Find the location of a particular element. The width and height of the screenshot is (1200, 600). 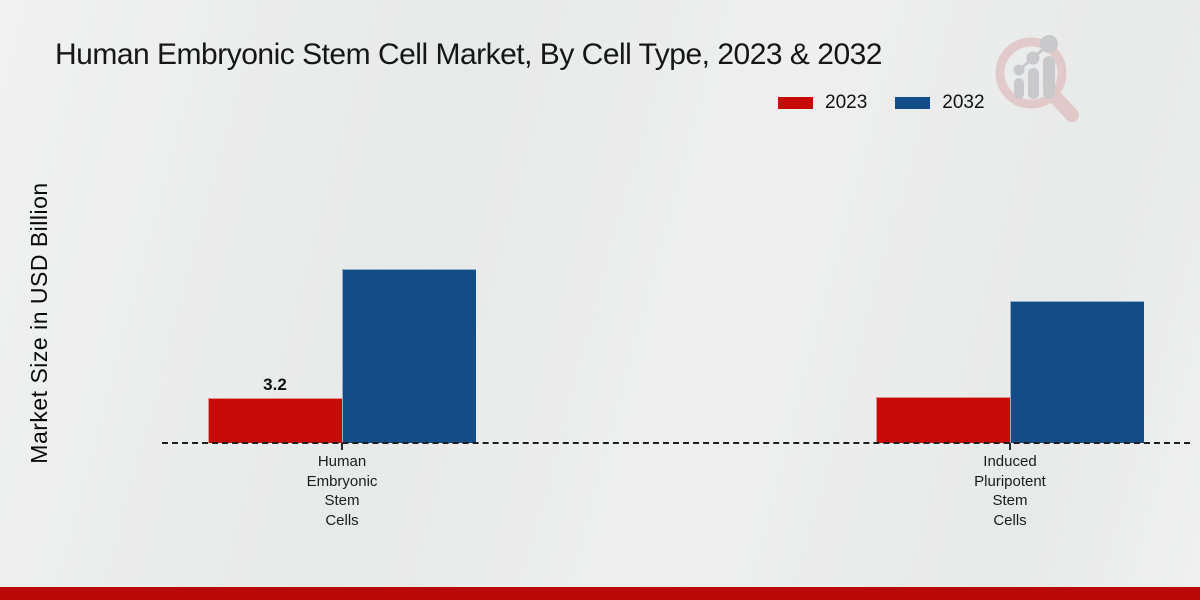

legend-label-2032: 2032 is located at coordinates (963, 102).